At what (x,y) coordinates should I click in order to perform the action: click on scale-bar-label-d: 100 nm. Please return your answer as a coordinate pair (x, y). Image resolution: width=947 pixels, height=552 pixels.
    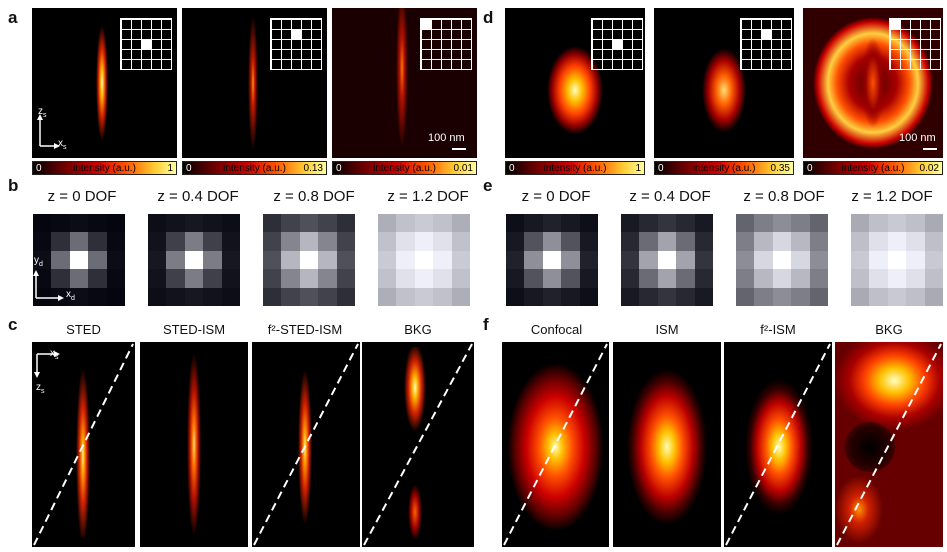
    Looking at the image, I should click on (917, 138).